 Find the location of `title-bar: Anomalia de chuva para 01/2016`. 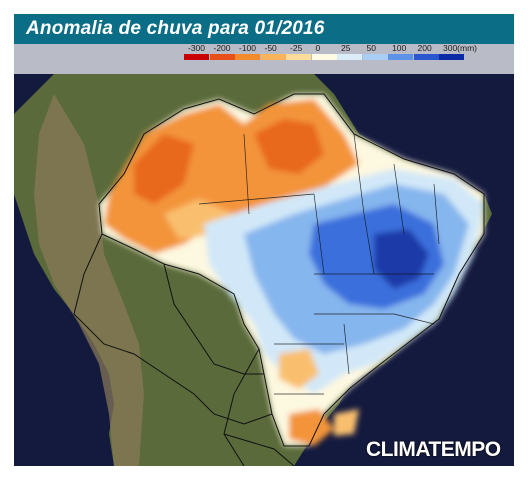

title-bar: Anomalia de chuva para 01/2016 is located at coordinates (264, 29).